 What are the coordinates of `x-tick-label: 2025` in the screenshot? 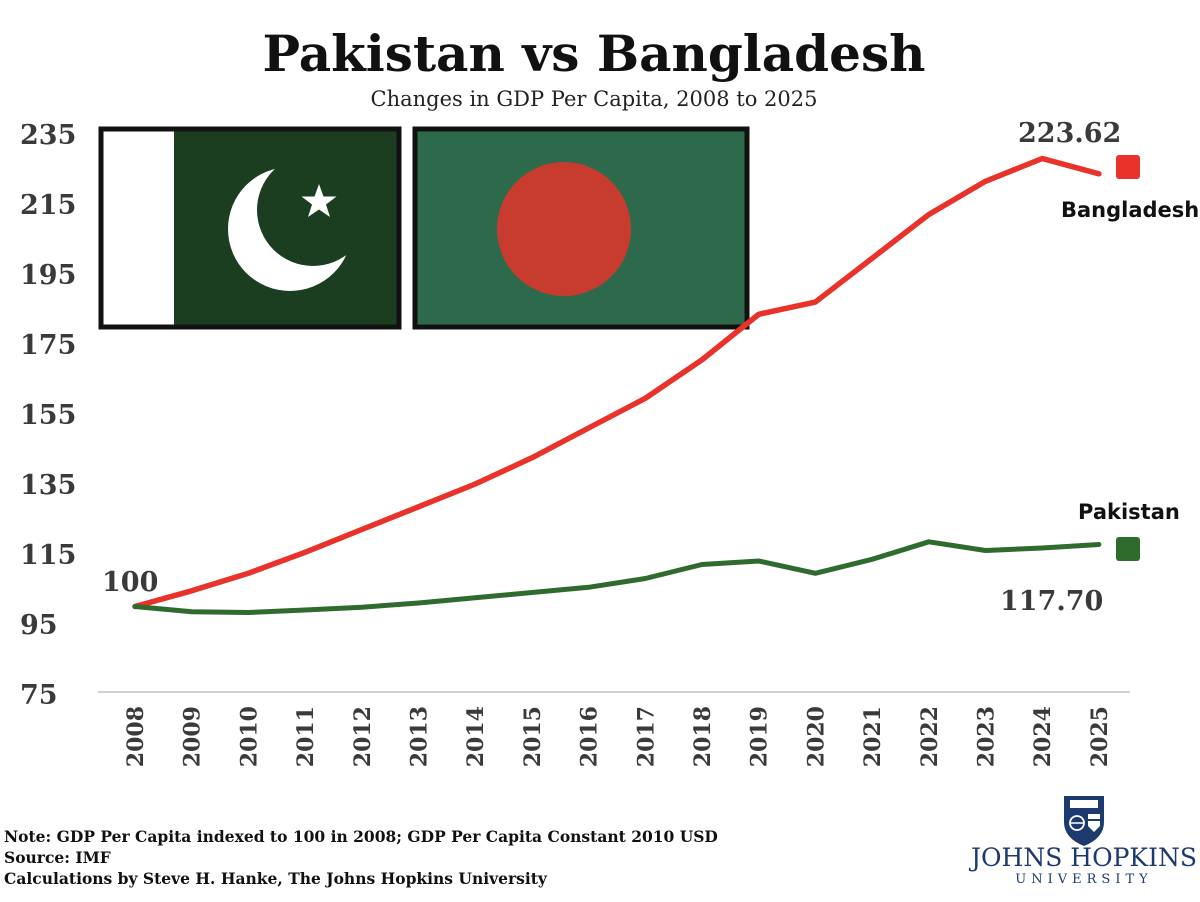 It's located at (1100, 736).